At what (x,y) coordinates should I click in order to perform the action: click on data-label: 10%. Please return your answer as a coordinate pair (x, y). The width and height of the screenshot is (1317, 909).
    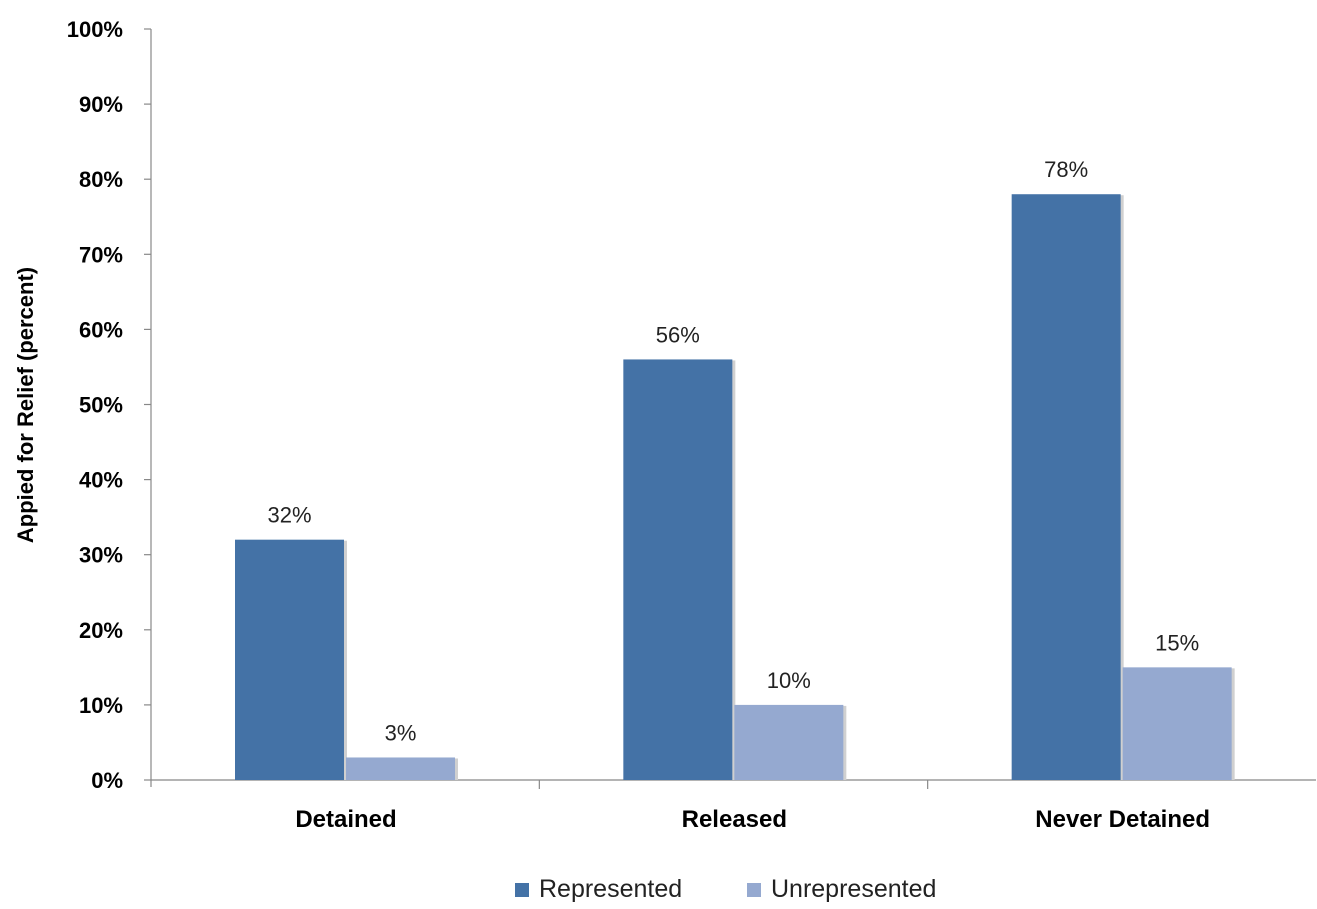
    Looking at the image, I should click on (789, 680).